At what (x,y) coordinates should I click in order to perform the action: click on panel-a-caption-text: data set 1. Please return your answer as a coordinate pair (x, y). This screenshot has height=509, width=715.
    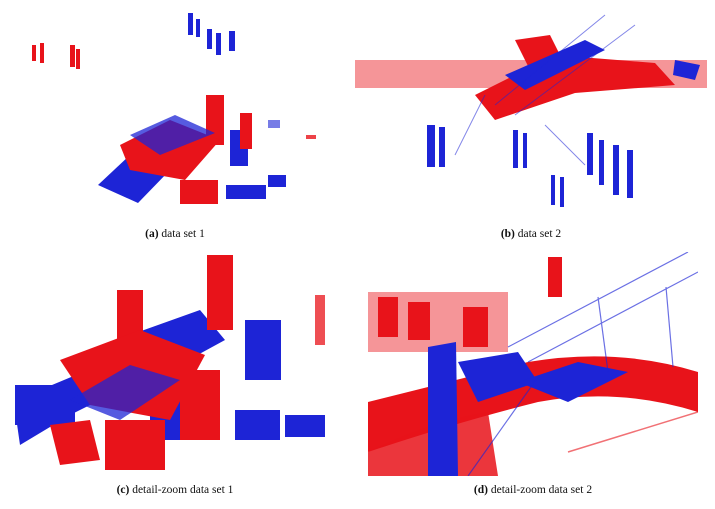
    Looking at the image, I should click on (183, 234).